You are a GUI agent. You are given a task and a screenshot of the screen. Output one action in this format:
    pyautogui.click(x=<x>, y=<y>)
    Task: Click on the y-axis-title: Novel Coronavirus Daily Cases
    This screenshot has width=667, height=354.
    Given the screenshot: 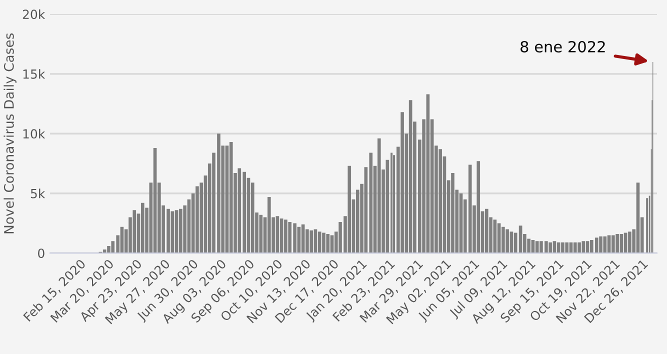 What is the action you would take?
    pyautogui.click(x=10, y=133)
    